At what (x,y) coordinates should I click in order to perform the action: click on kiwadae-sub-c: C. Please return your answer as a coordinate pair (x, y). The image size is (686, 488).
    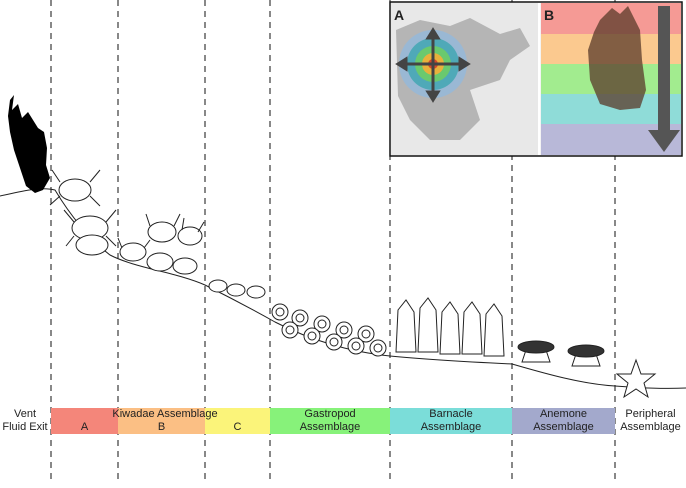
    Looking at the image, I should click on (237, 427).